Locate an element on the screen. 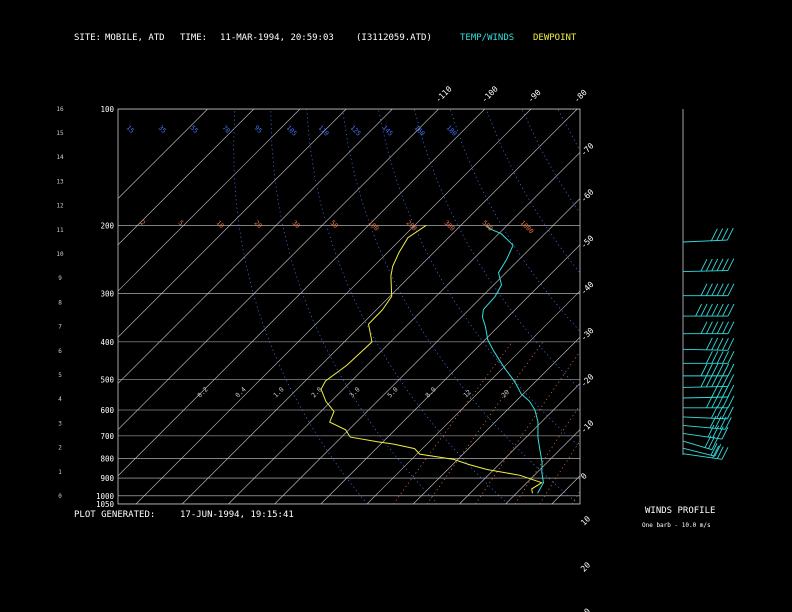  height-tick-label: 2 is located at coordinates (60, 448).